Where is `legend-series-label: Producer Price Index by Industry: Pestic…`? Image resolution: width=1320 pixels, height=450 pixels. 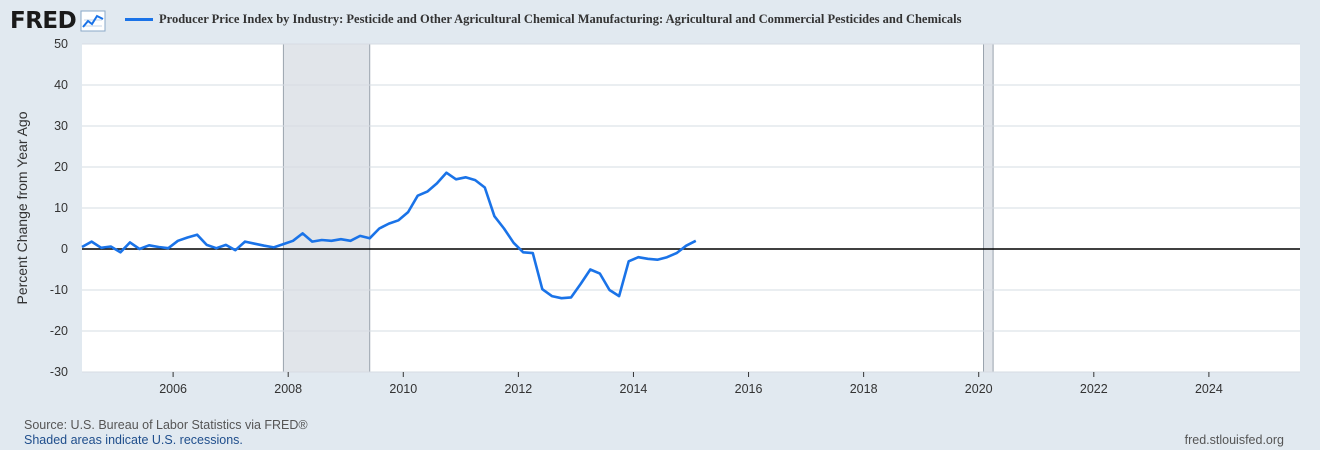 legend-series-label: Producer Price Index by Industry: Pestic… is located at coordinates (560, 19).